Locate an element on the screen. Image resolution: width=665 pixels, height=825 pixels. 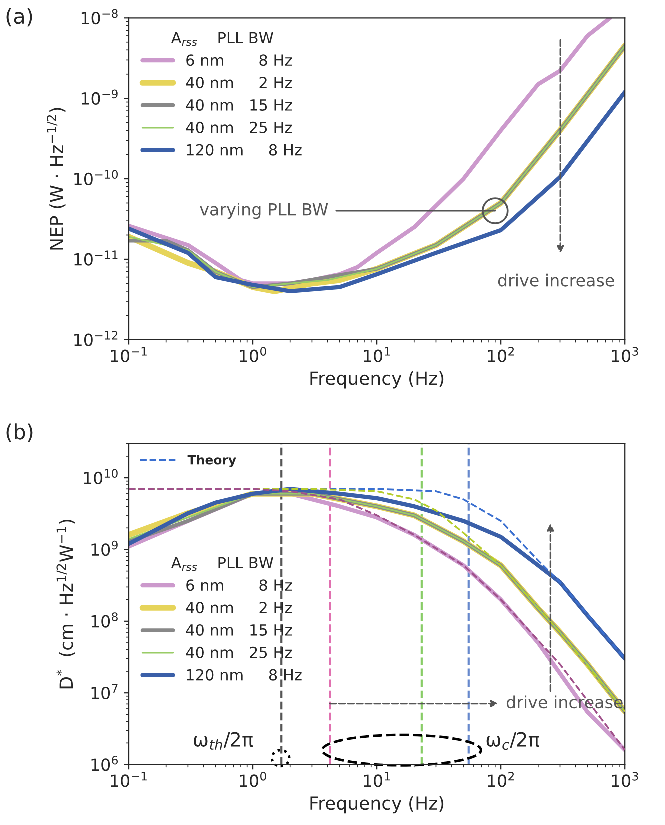
y-axis-title: NEP (W · Hz$^{−1/2}$) is located at coordinates (56, 179).